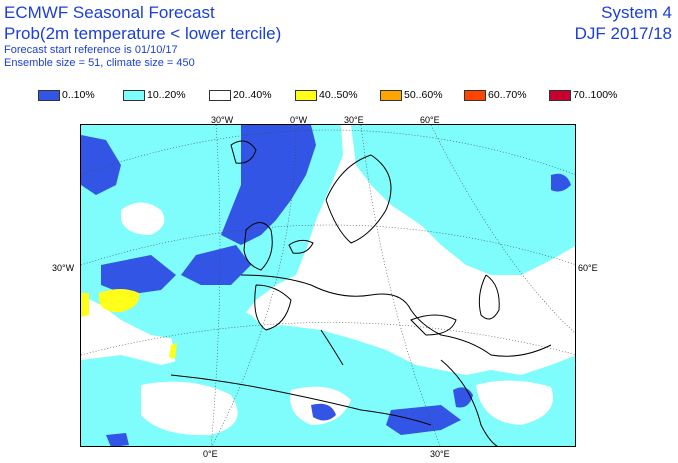  I want to click on meridian-30e, so click(400, 285).